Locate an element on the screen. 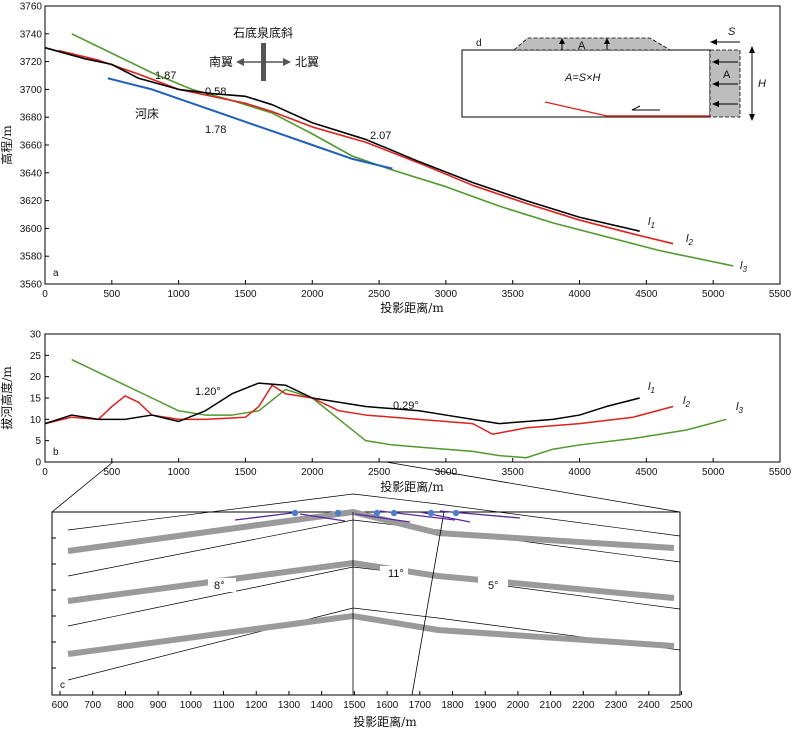  inset-up-arrow-2-icon is located at coordinates (607, 41).